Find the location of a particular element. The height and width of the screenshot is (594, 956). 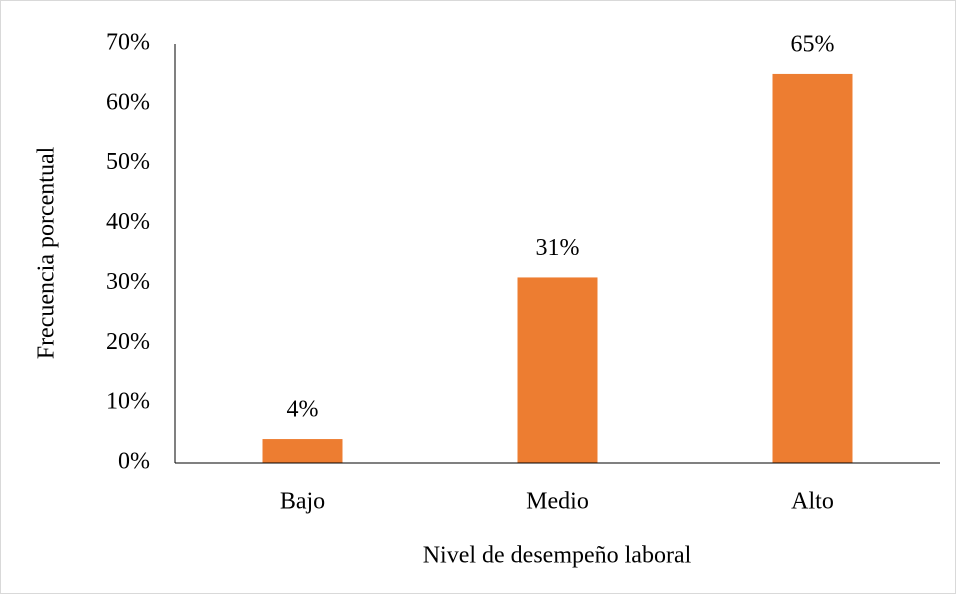

x-tick-label: Alto is located at coordinates (812, 502).